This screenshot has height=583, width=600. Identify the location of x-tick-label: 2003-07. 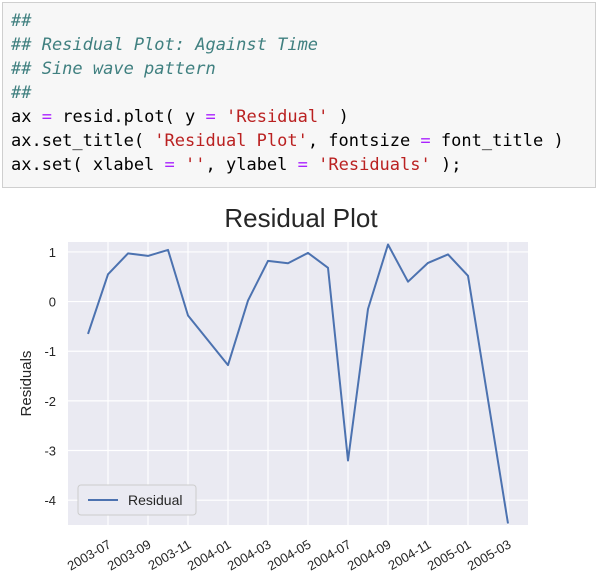
(89, 555).